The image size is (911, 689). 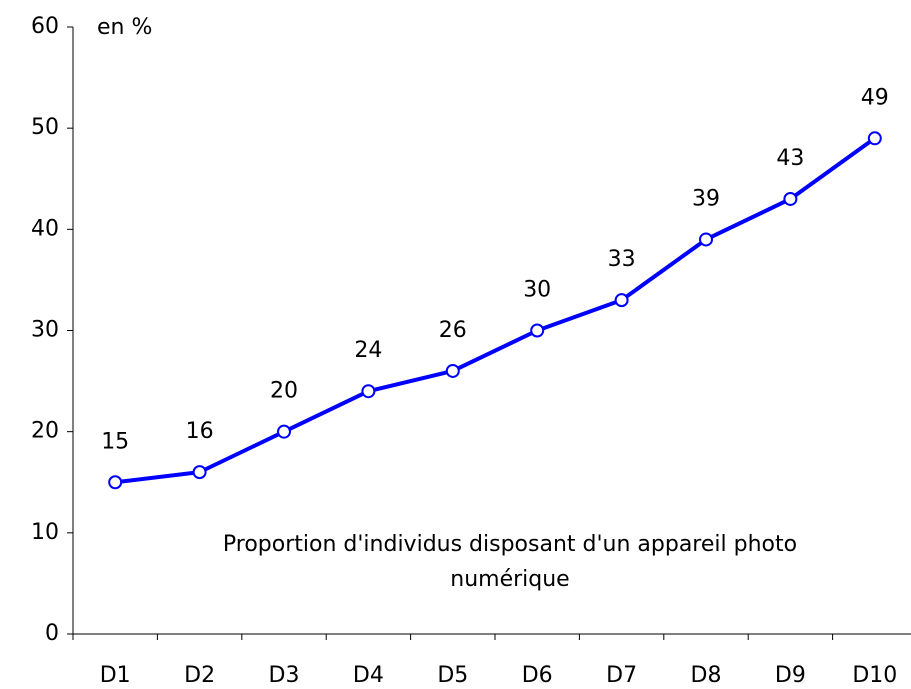 I want to click on x-tick-label: D2, so click(x=199, y=675).